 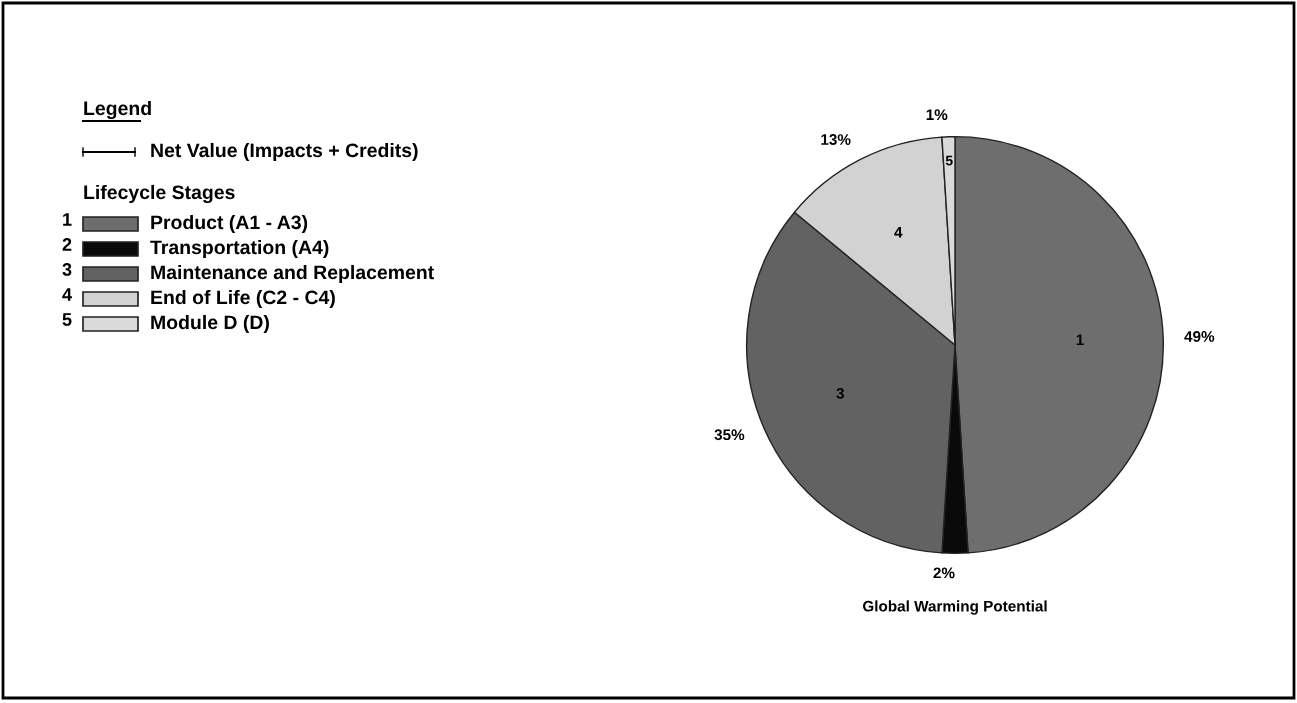 What do you see at coordinates (1199, 336) in the screenshot?
I see `data-label: 49%` at bounding box center [1199, 336].